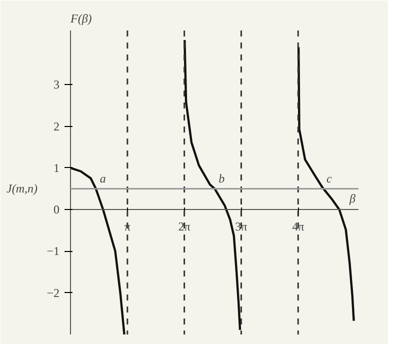 The image size is (393, 350). What do you see at coordinates (298, 227) in the screenshot?
I see `x-tick-label: 4π` at bounding box center [298, 227].